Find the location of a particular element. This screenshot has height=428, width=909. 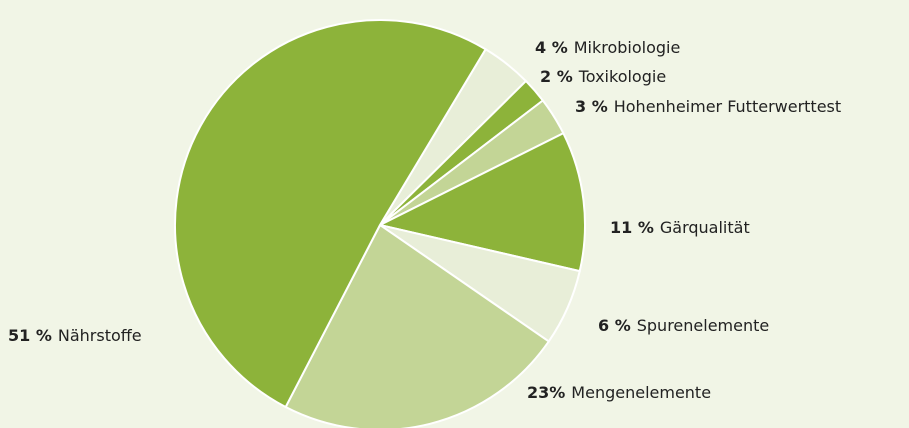

slice-label: 4 % Mikrobiologie is located at coordinates (607, 47).